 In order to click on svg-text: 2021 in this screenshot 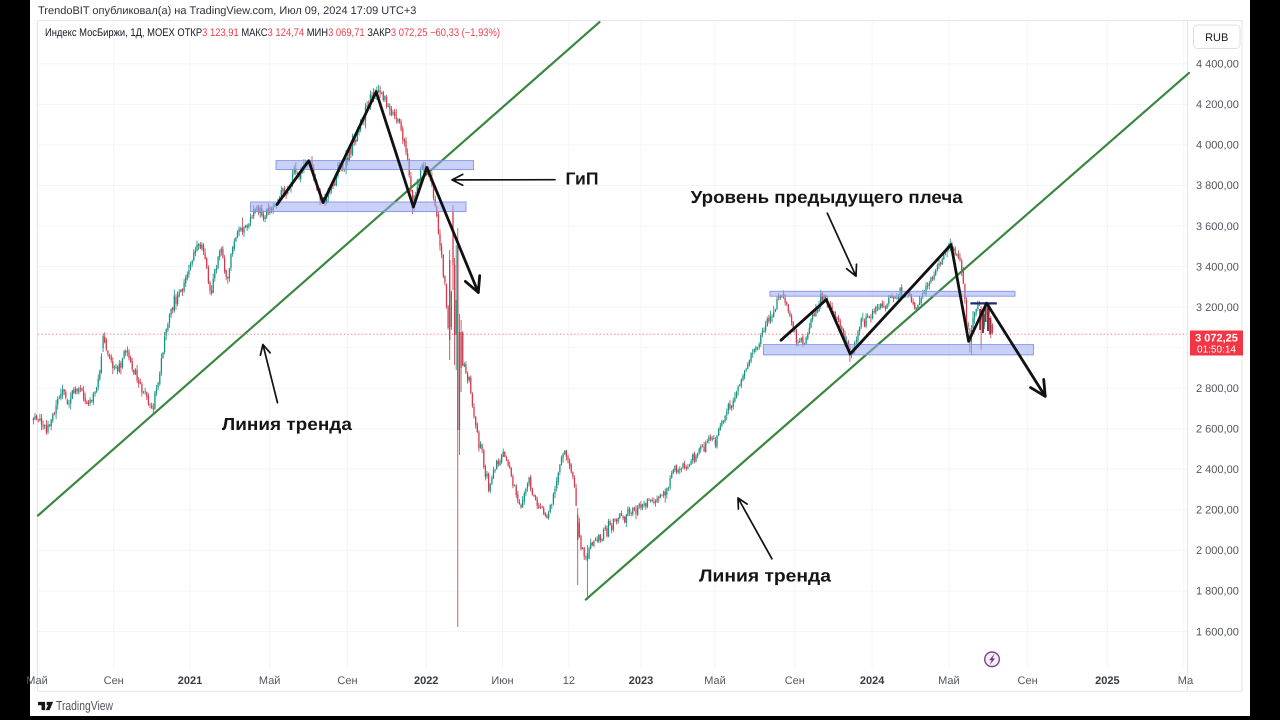, I will do `click(190, 681)`.